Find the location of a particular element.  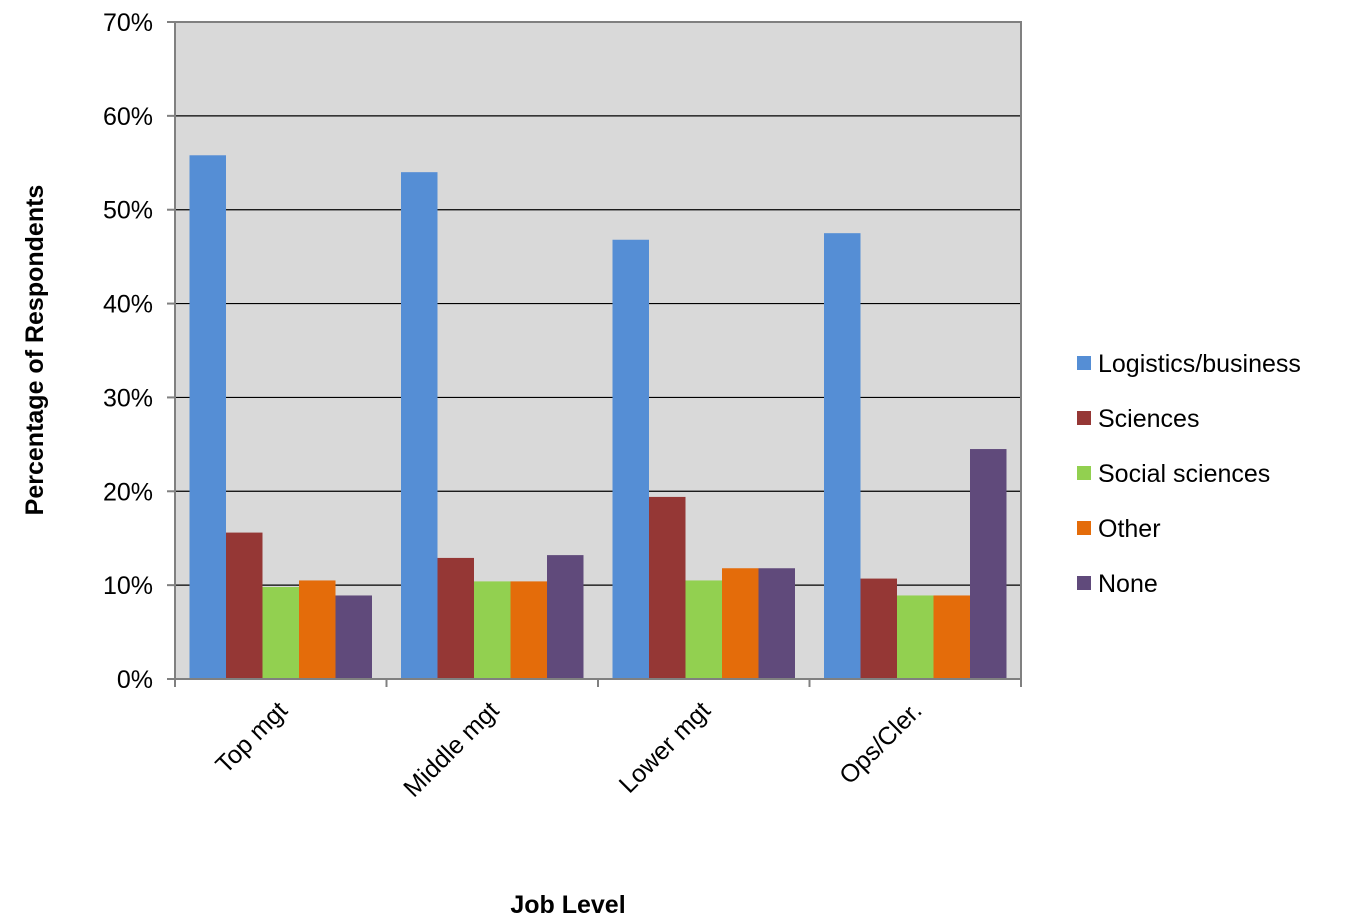

legend-label: None is located at coordinates (1128, 584).